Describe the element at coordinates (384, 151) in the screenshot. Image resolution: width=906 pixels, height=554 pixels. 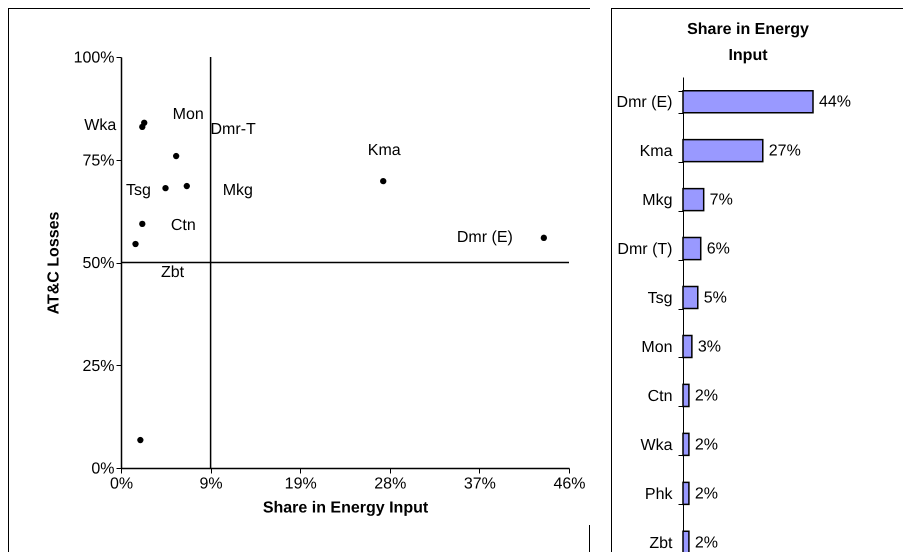
I see `annotation: Kma` at that location.